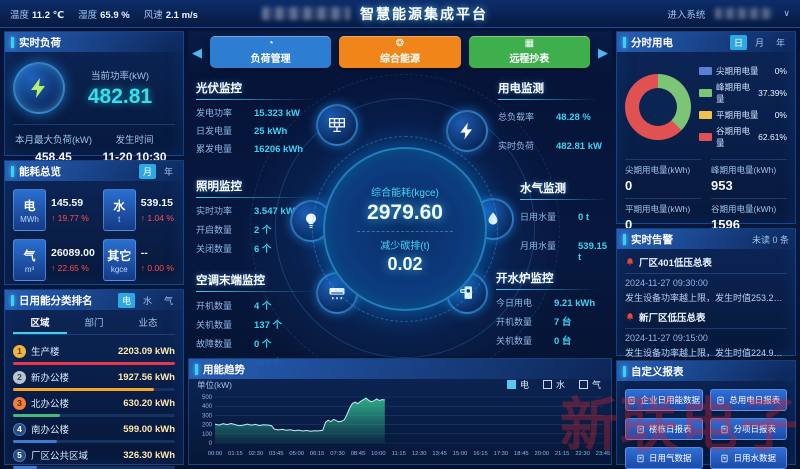  What do you see at coordinates (743, 93) in the screenshot?
I see `legend-peak: 峰期用电量 37.39%` at bounding box center [743, 93].